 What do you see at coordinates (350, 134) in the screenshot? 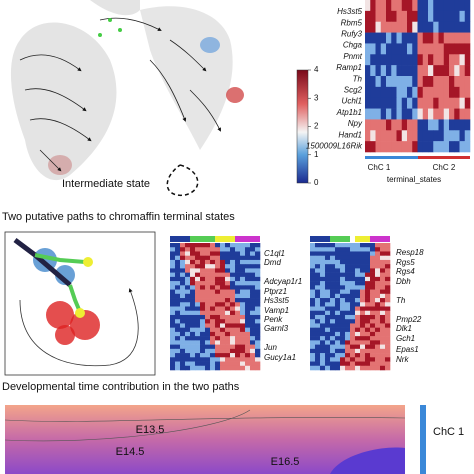
I see `gene-label: Hand1` at bounding box center [350, 134].